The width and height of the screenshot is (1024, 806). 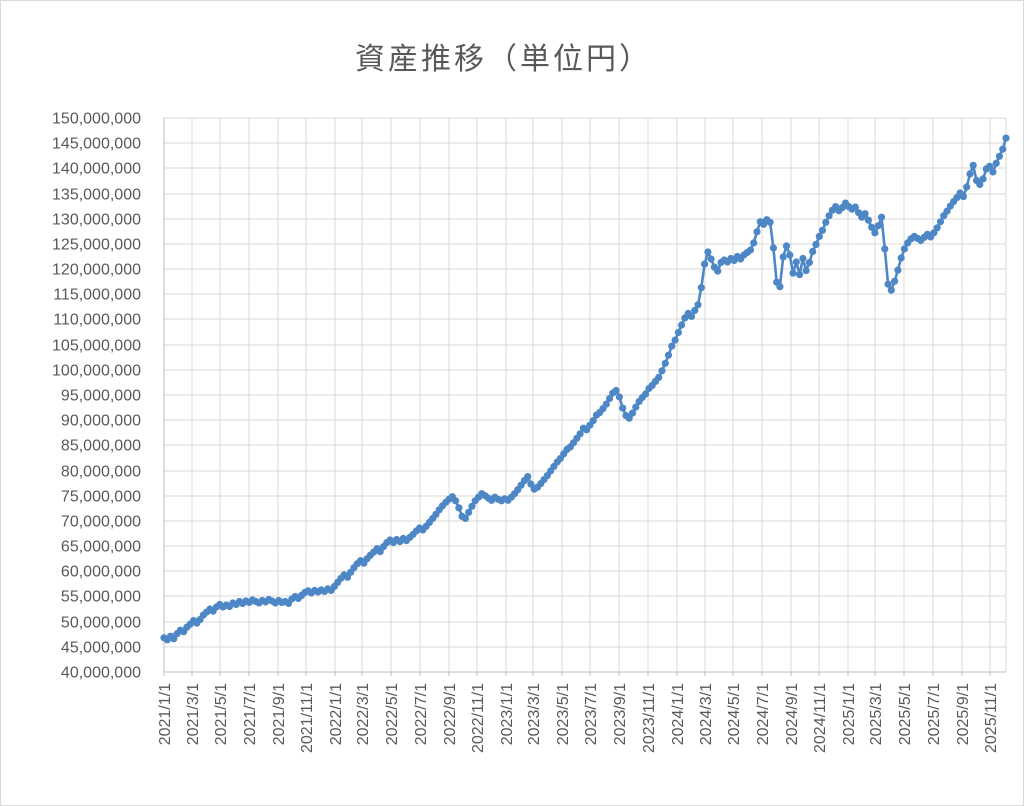 What do you see at coordinates (905, 714) in the screenshot?
I see `x-tick-label: 2025/5/1` at bounding box center [905, 714].